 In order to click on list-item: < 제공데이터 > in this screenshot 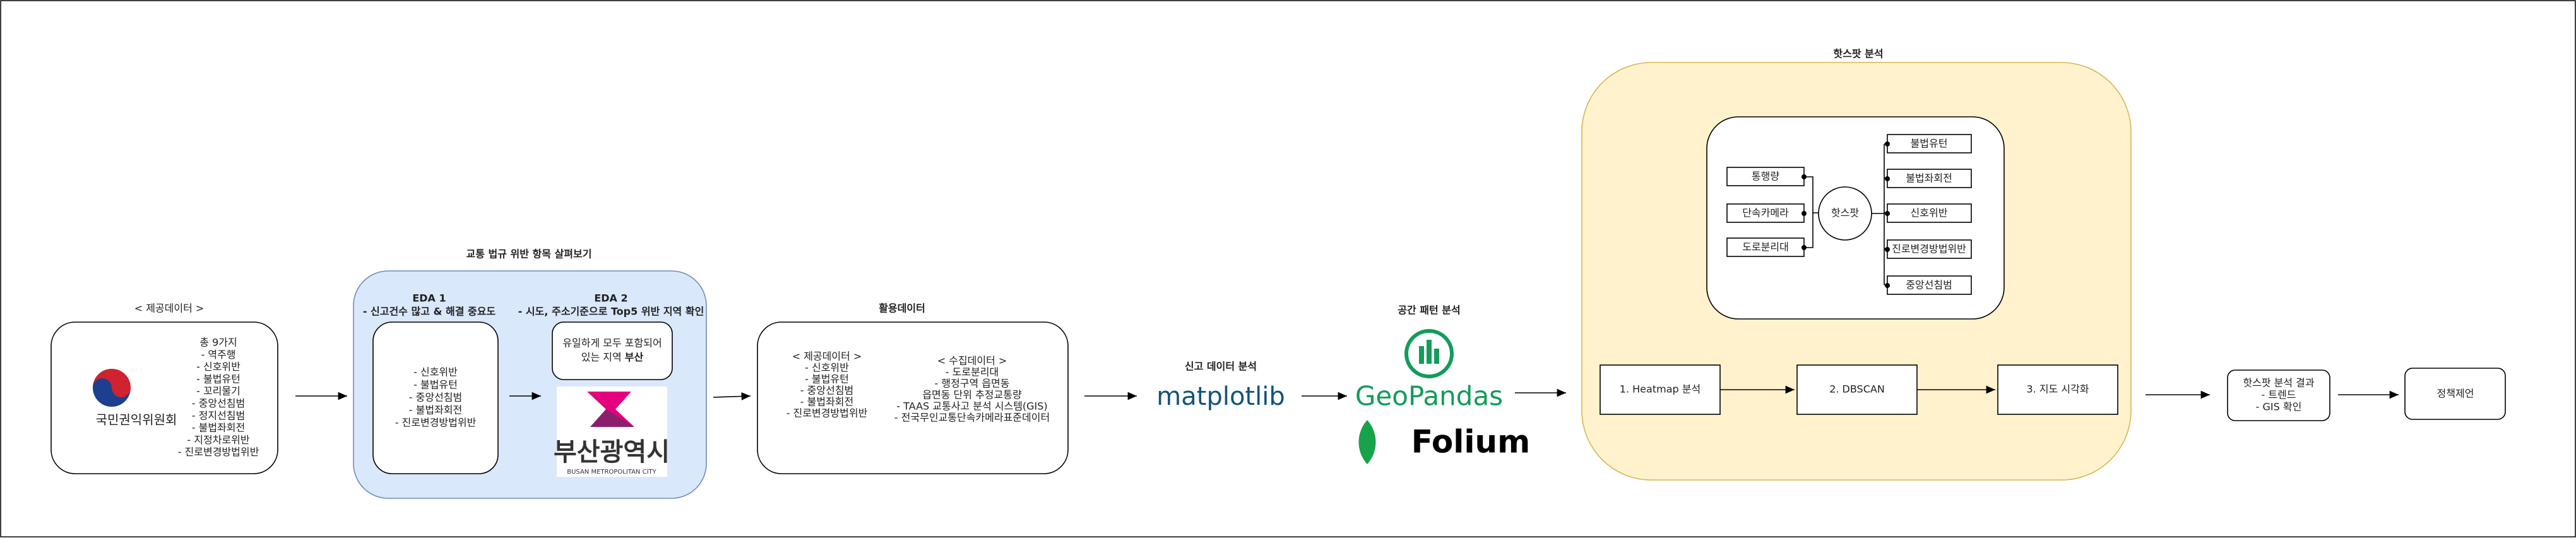, I will do `click(827, 357)`.